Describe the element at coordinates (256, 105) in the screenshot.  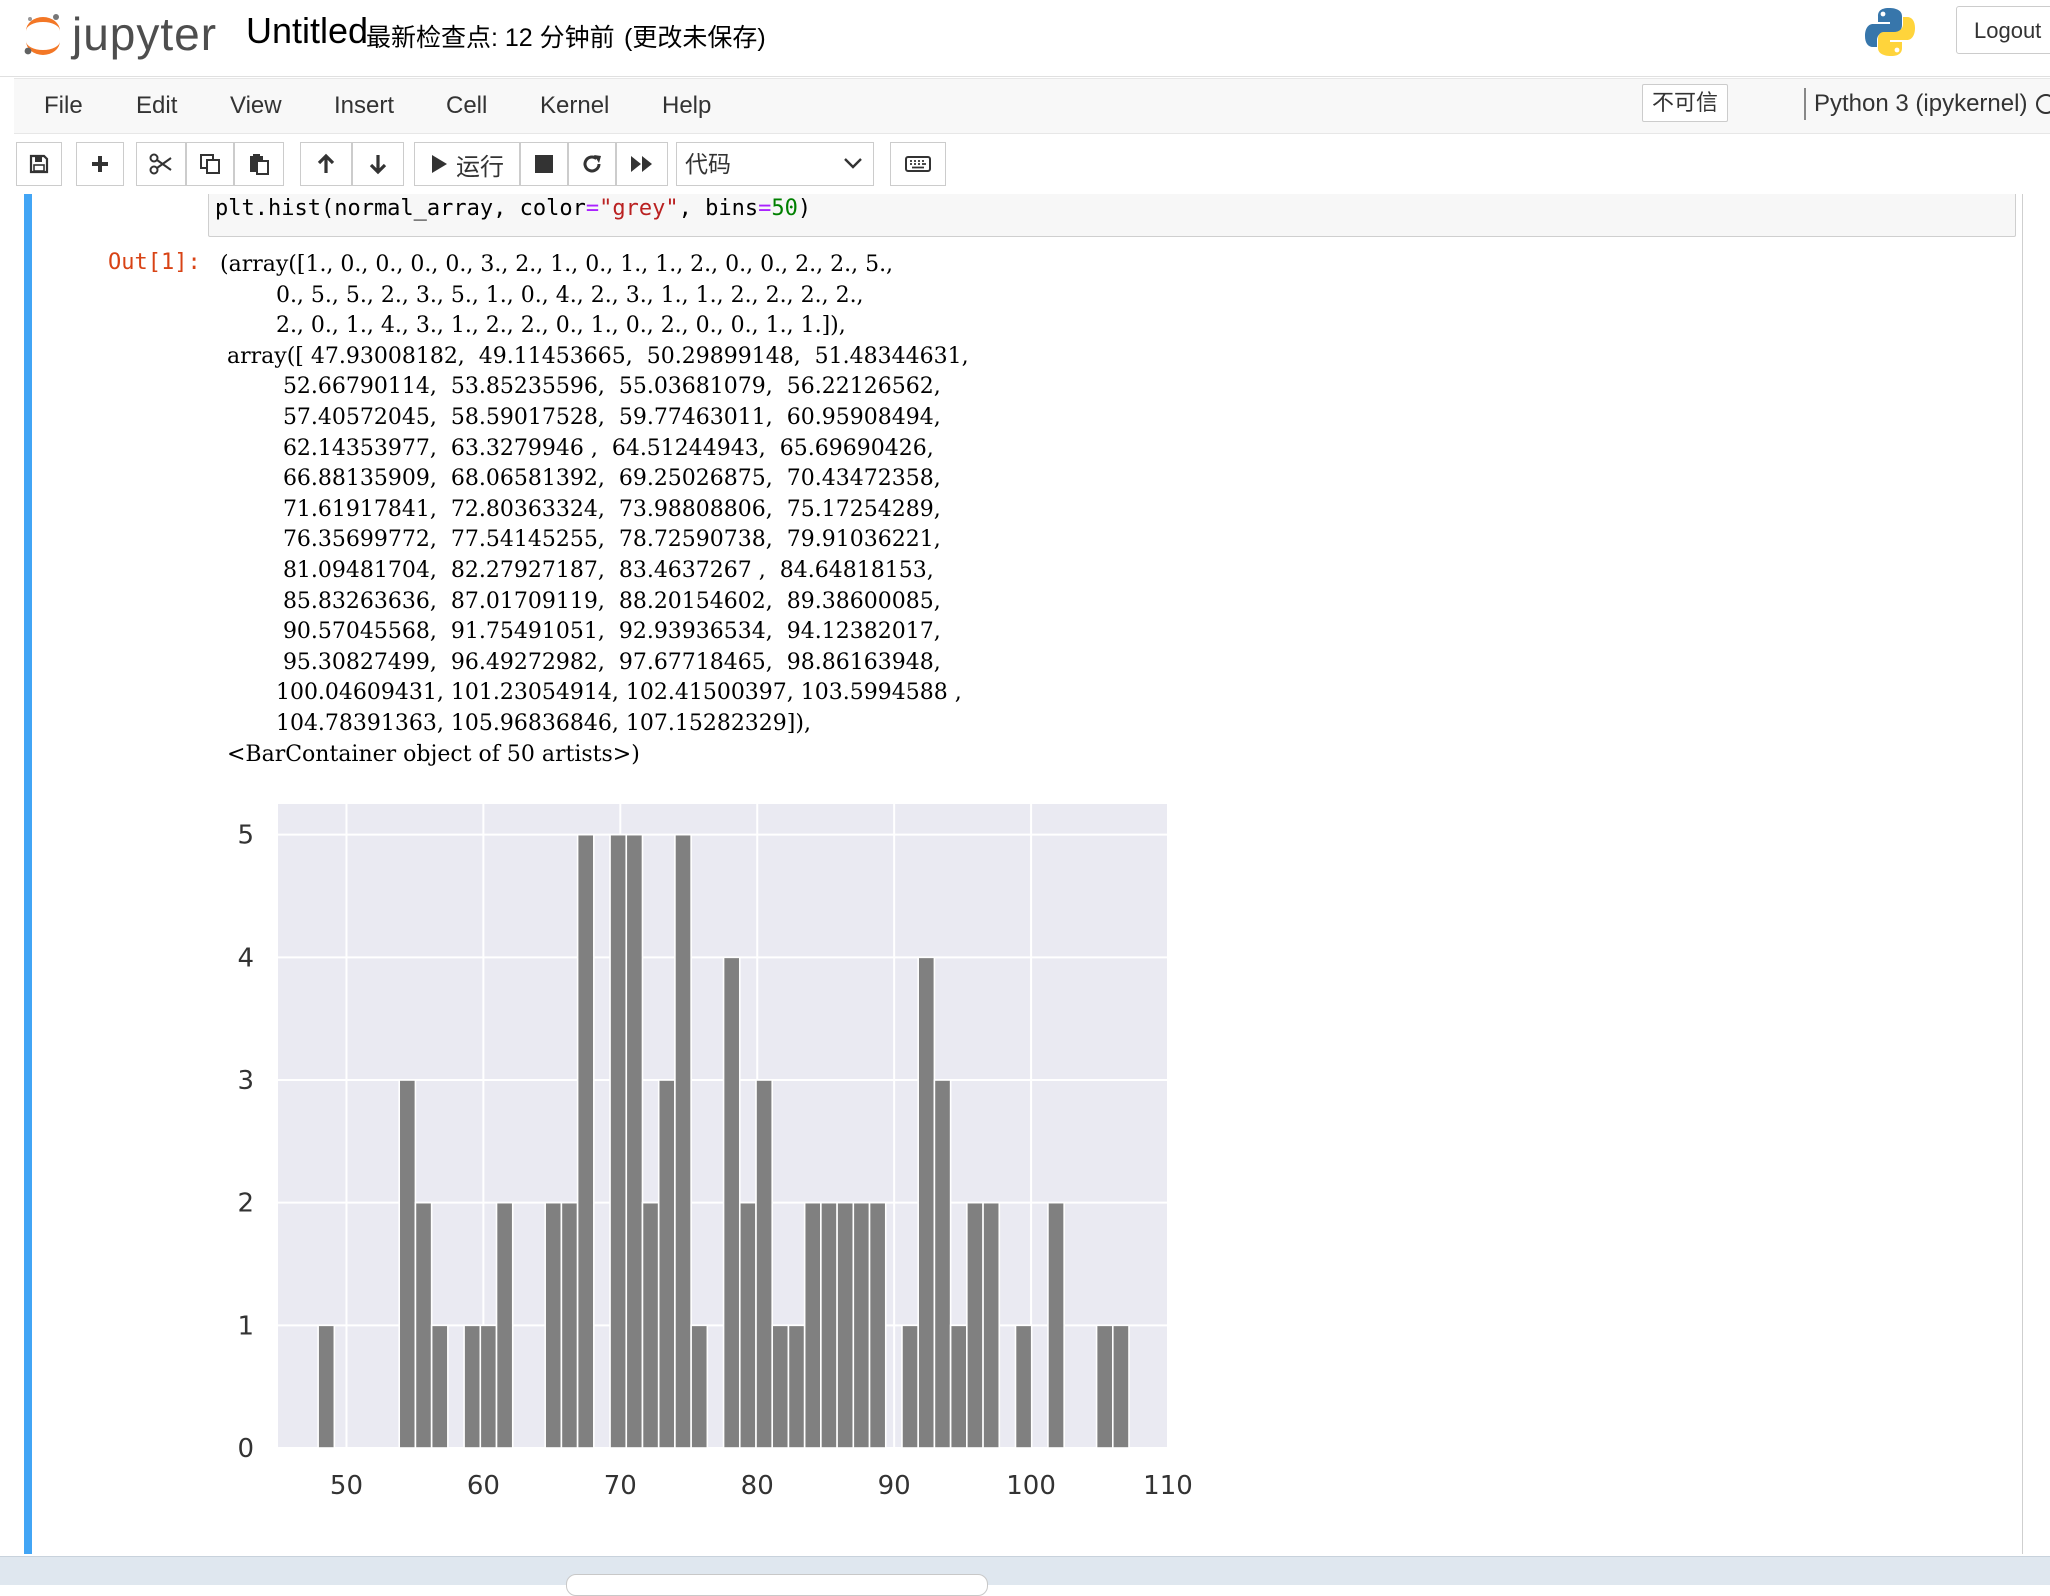
I see `menu-view: View` at that location.